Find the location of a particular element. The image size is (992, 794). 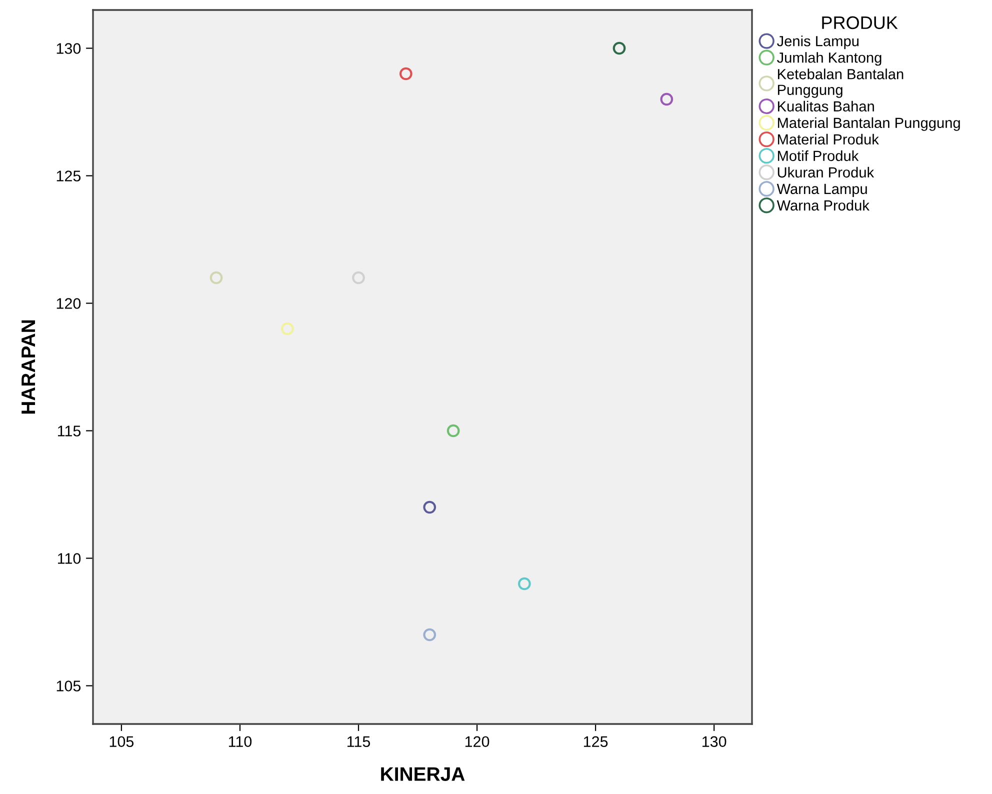

legend-label: Material Produk is located at coordinates (828, 139).